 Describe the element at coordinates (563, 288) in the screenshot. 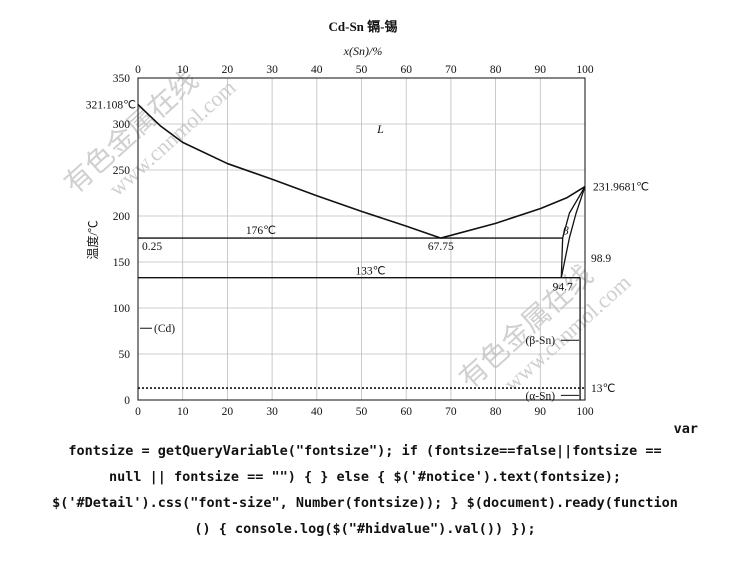

I see `eutectoid-composition: 94.7` at that location.